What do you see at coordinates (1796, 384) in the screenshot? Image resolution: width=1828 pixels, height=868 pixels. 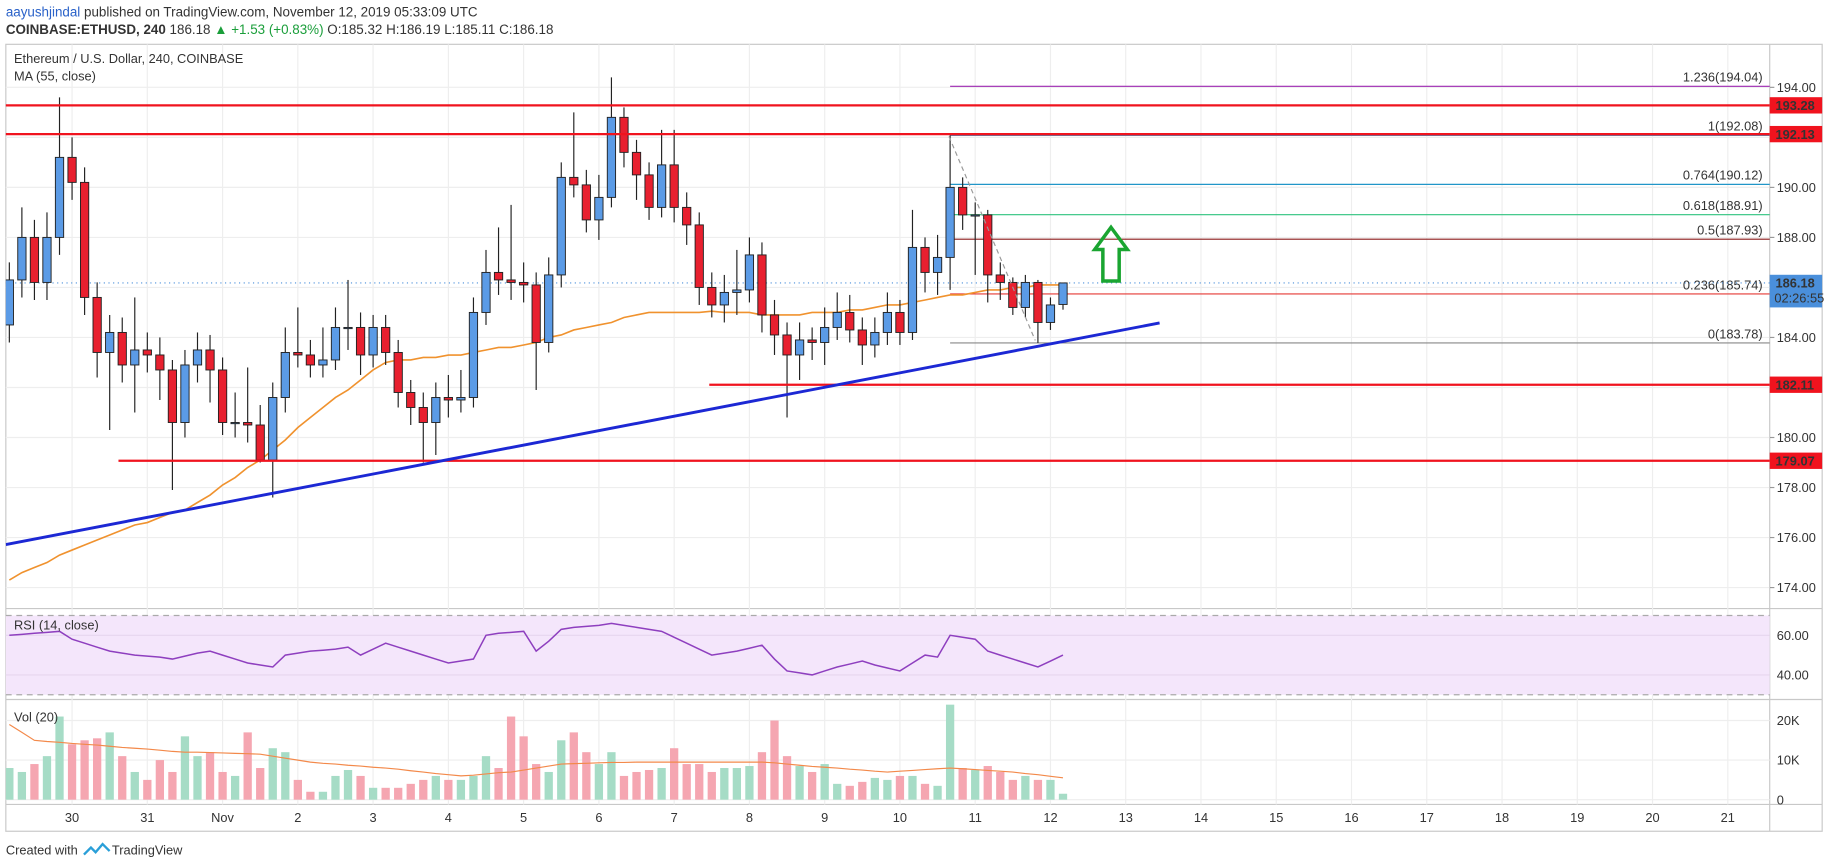 I see `level-tag` at bounding box center [1796, 384].